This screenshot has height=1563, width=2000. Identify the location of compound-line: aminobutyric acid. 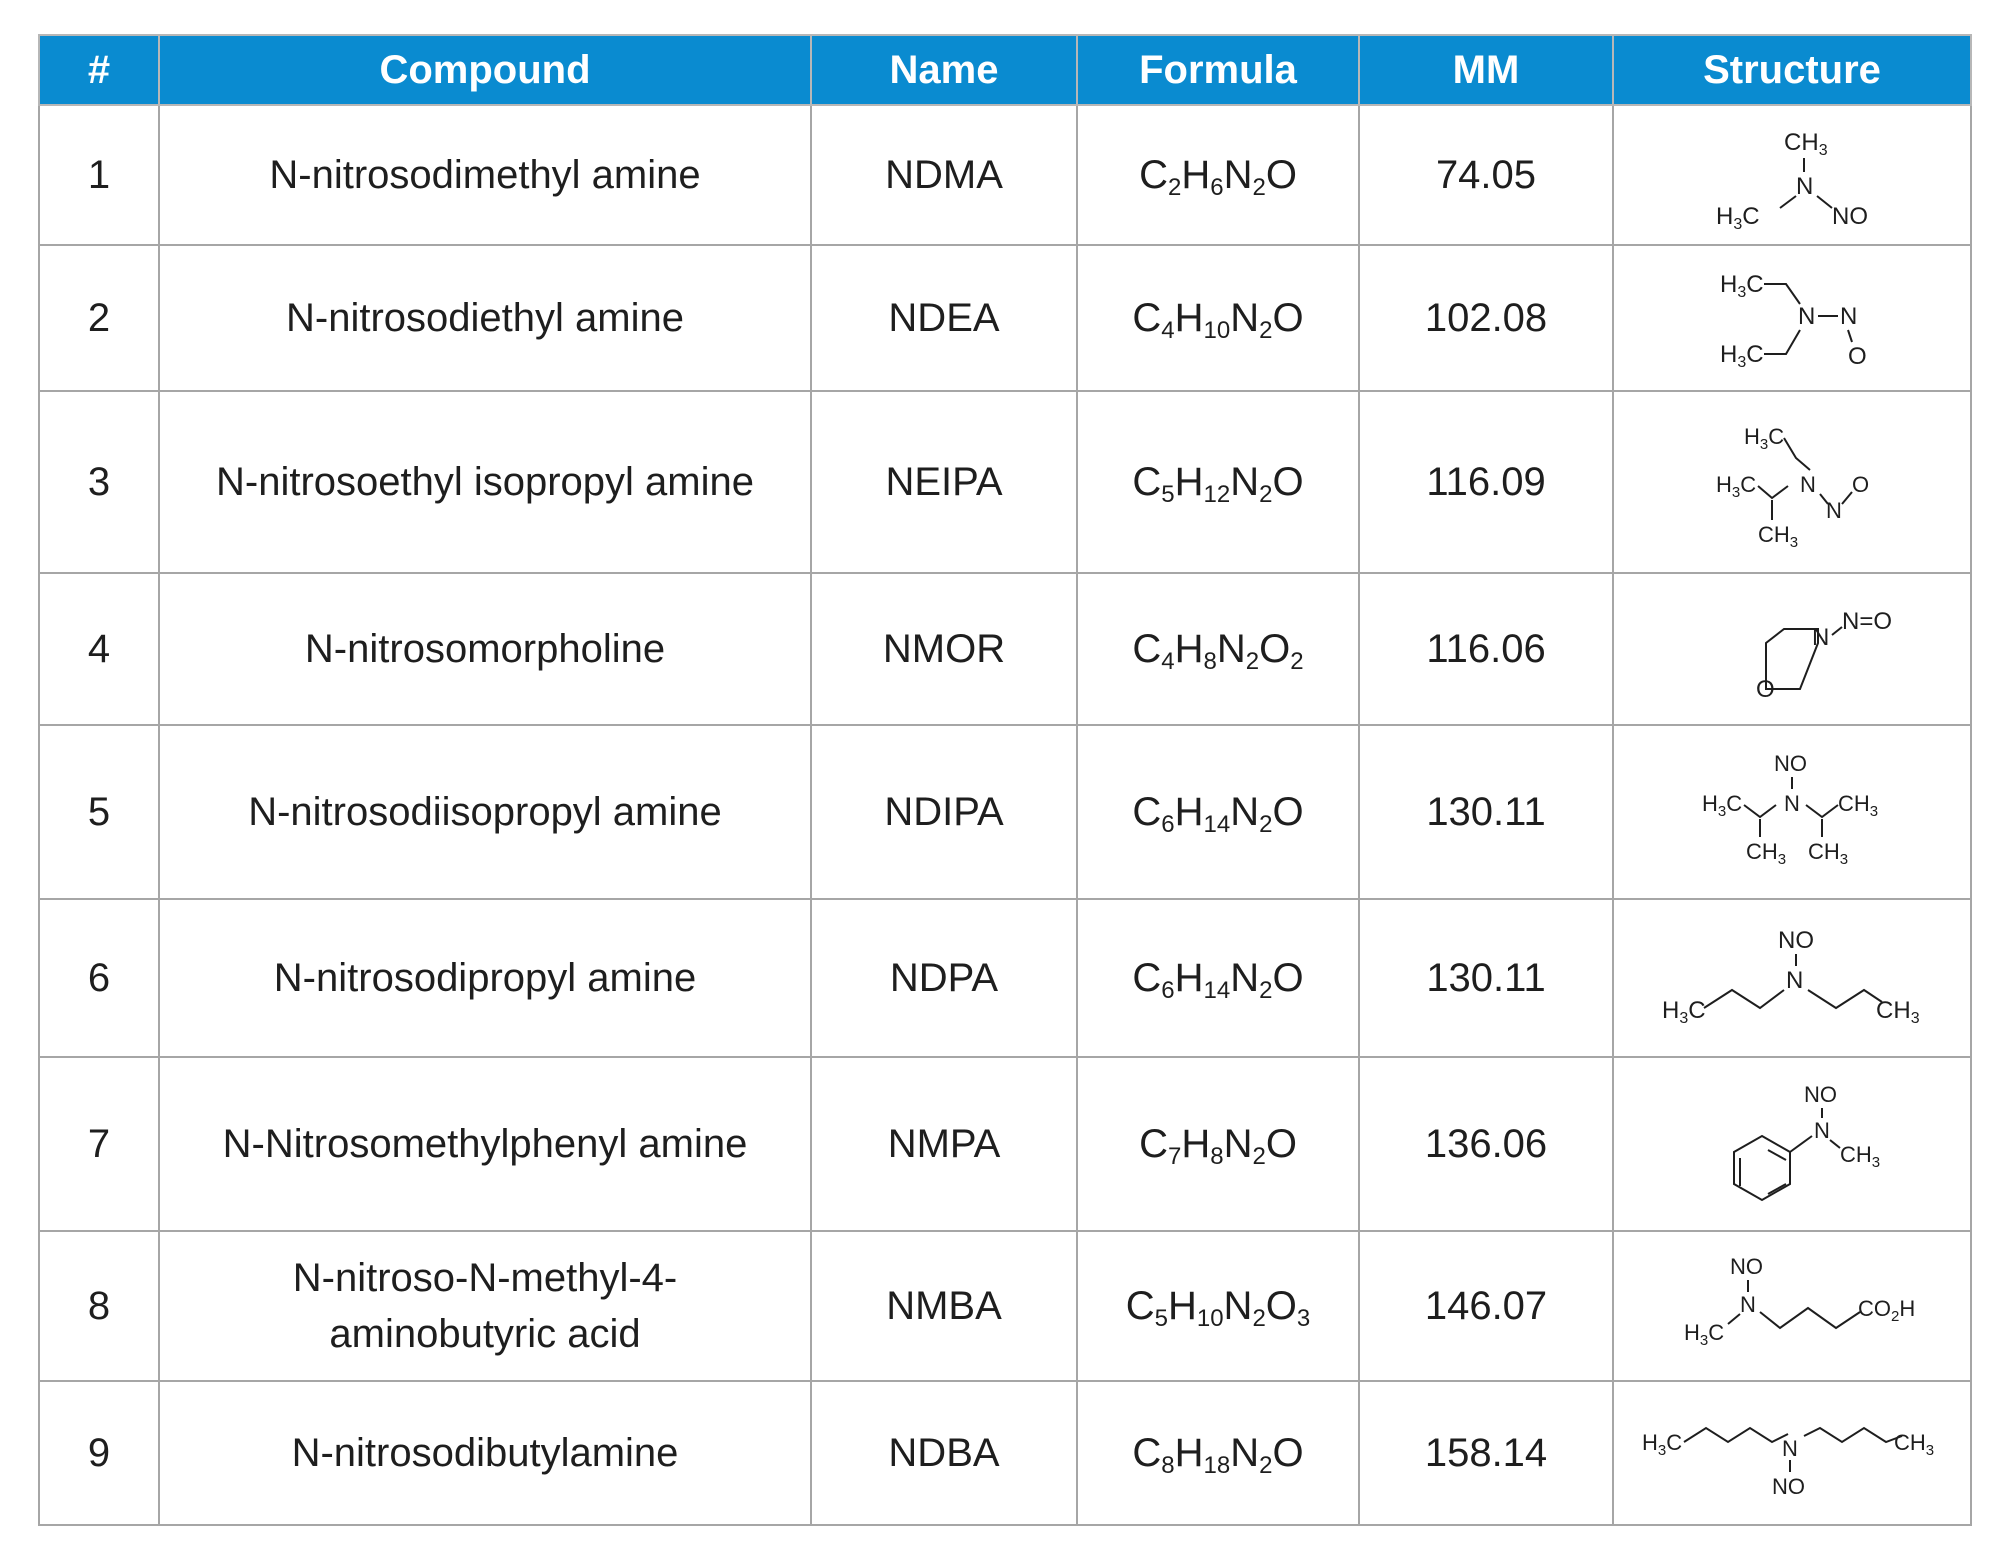
(485, 1334).